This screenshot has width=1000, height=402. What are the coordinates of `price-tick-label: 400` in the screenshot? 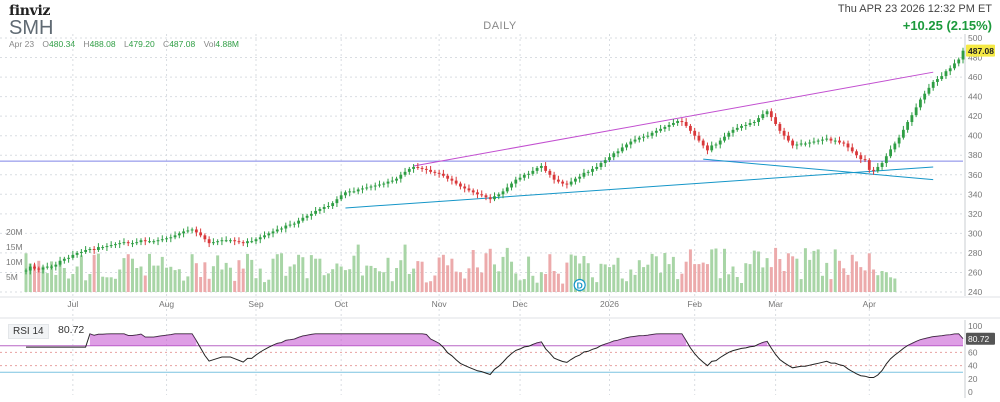 It's located at (975, 136).